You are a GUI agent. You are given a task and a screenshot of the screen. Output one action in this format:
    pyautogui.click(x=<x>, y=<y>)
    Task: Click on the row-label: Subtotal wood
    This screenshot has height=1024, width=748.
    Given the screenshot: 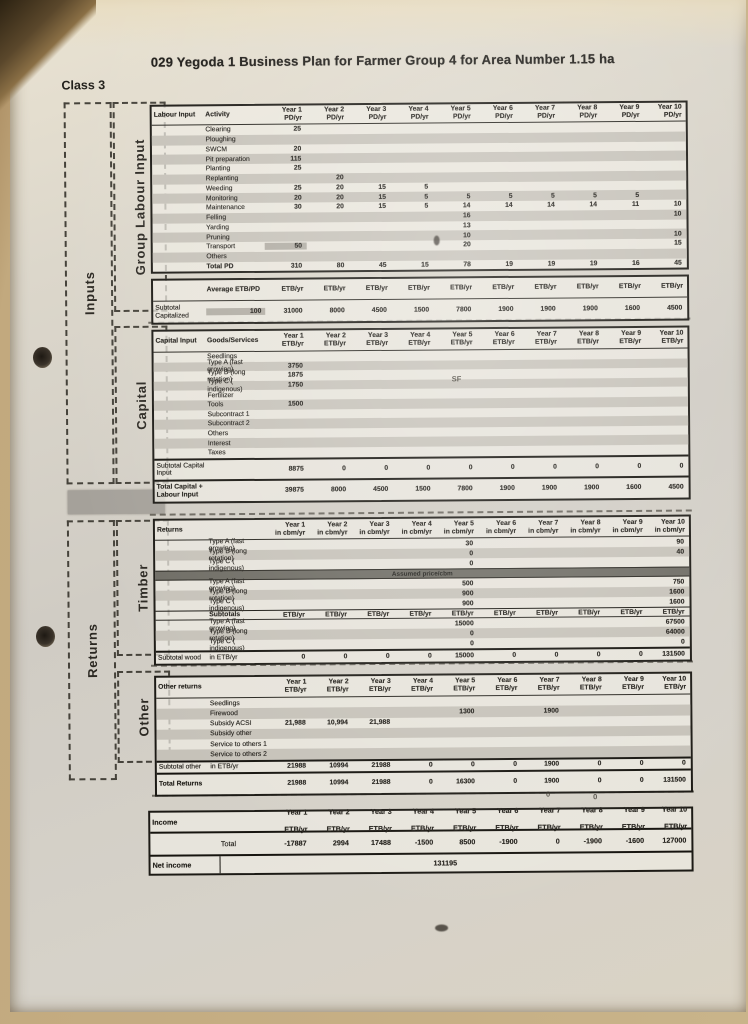 What is the action you would take?
    pyautogui.click(x=179, y=658)
    